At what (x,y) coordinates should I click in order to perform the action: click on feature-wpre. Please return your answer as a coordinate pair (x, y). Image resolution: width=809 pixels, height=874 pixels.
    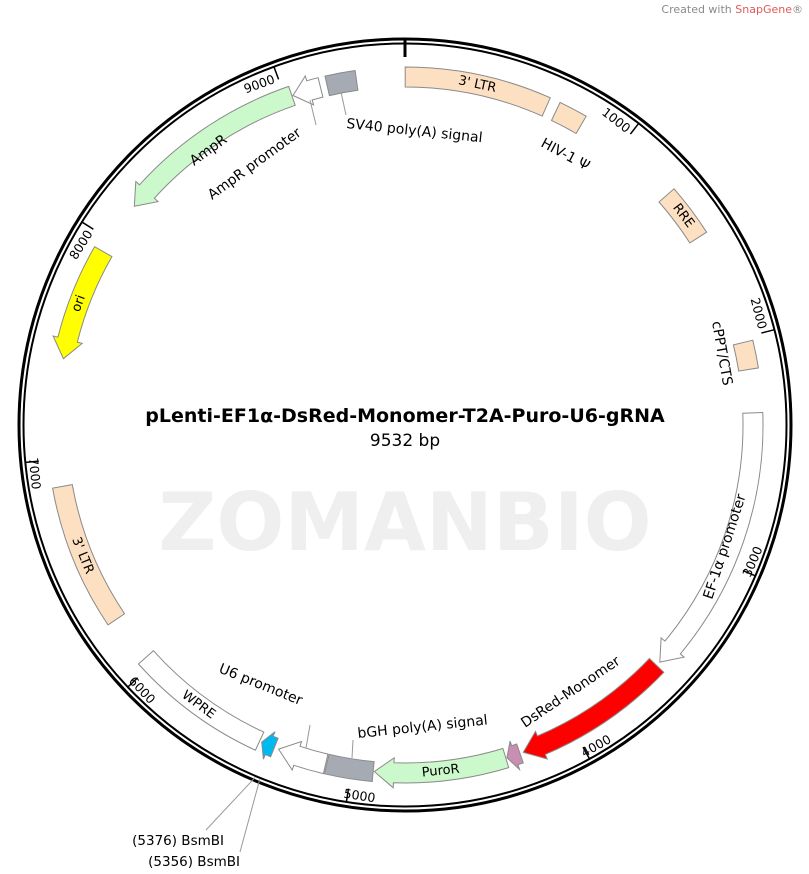
    Looking at the image, I should click on (201, 700).